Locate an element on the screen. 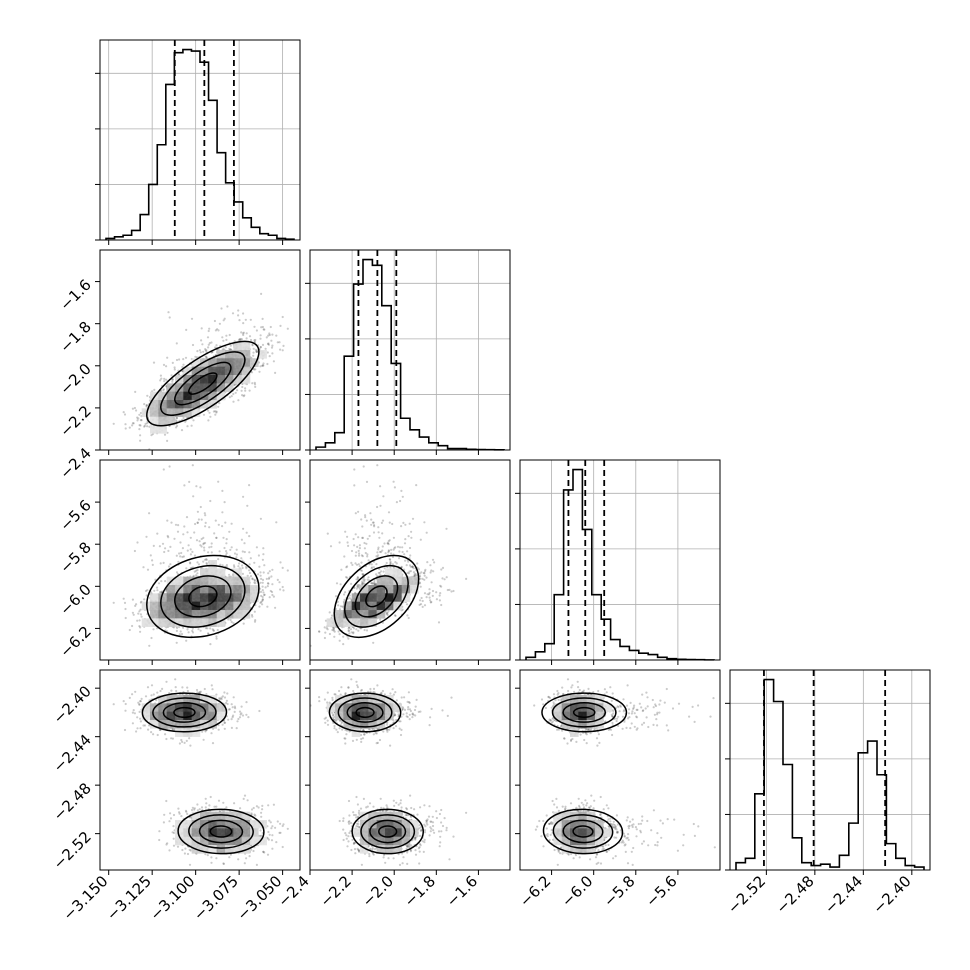 This screenshot has height=970, width=970. density-cell is located at coordinates (221, 371).